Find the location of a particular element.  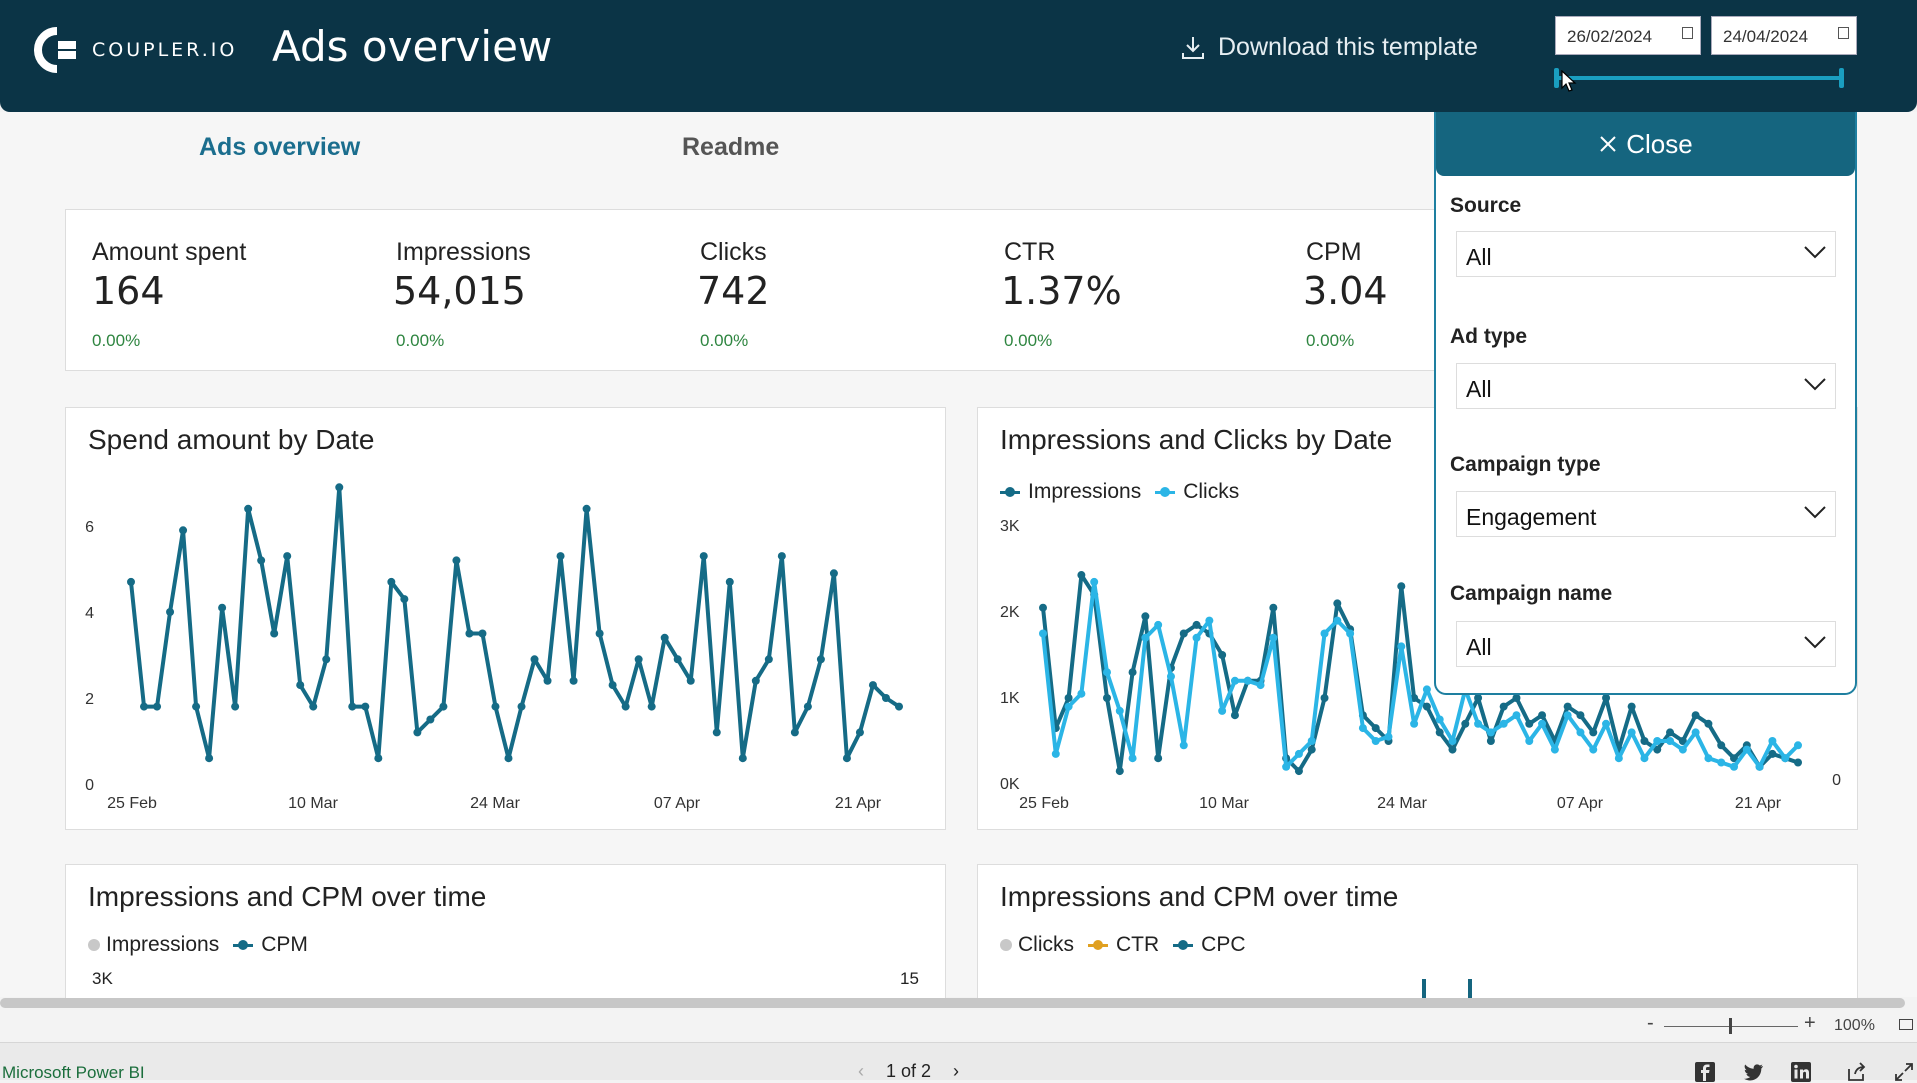

tab-readme: Readme is located at coordinates (731, 147).